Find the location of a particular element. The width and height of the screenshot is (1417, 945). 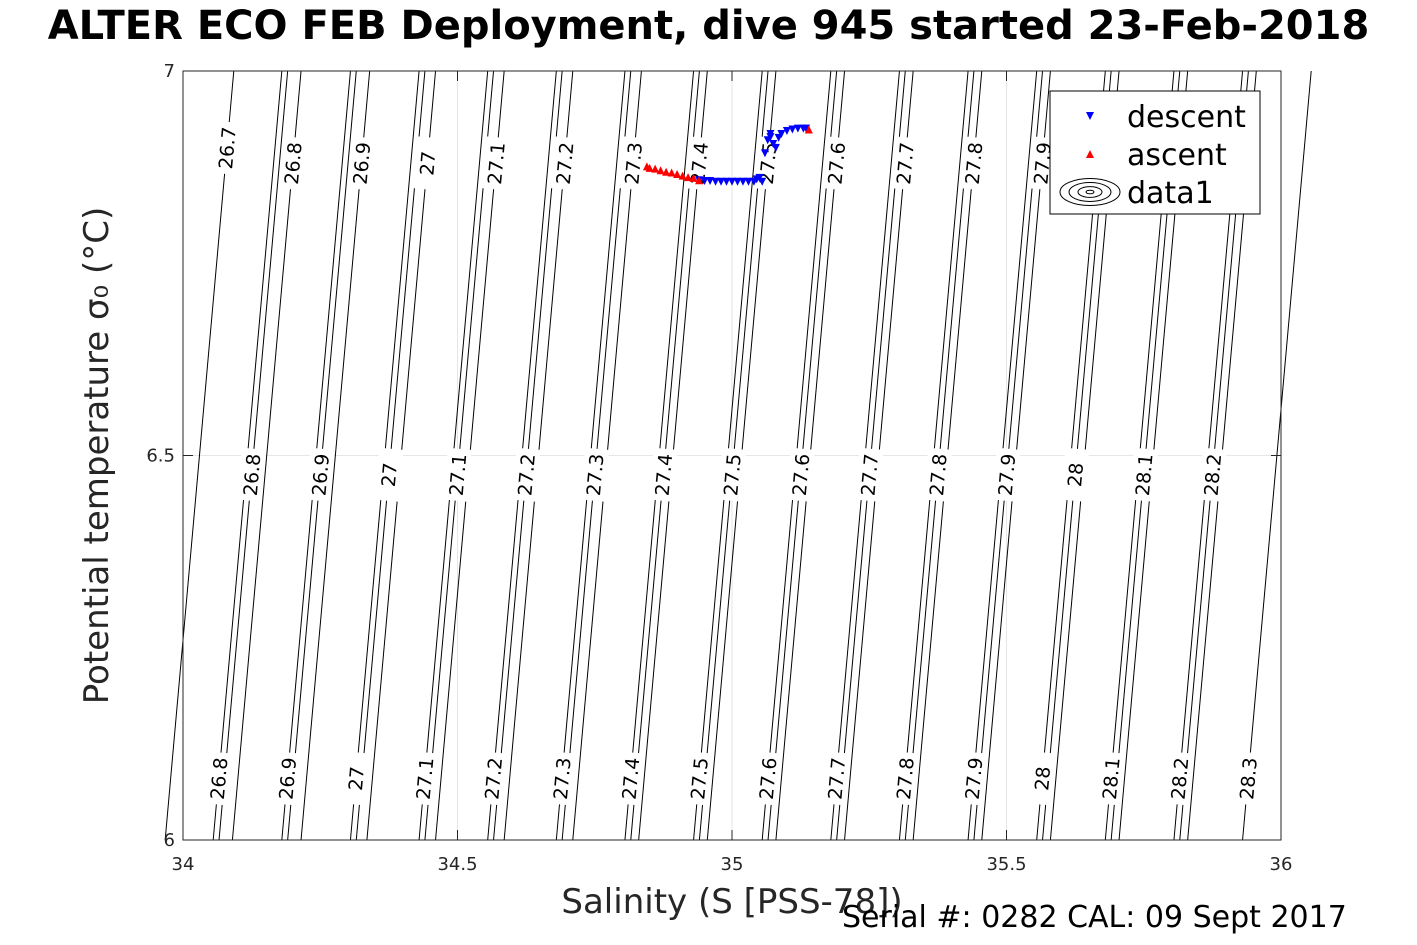

isopycnal-label: 26.9 is located at coordinates (287, 778).